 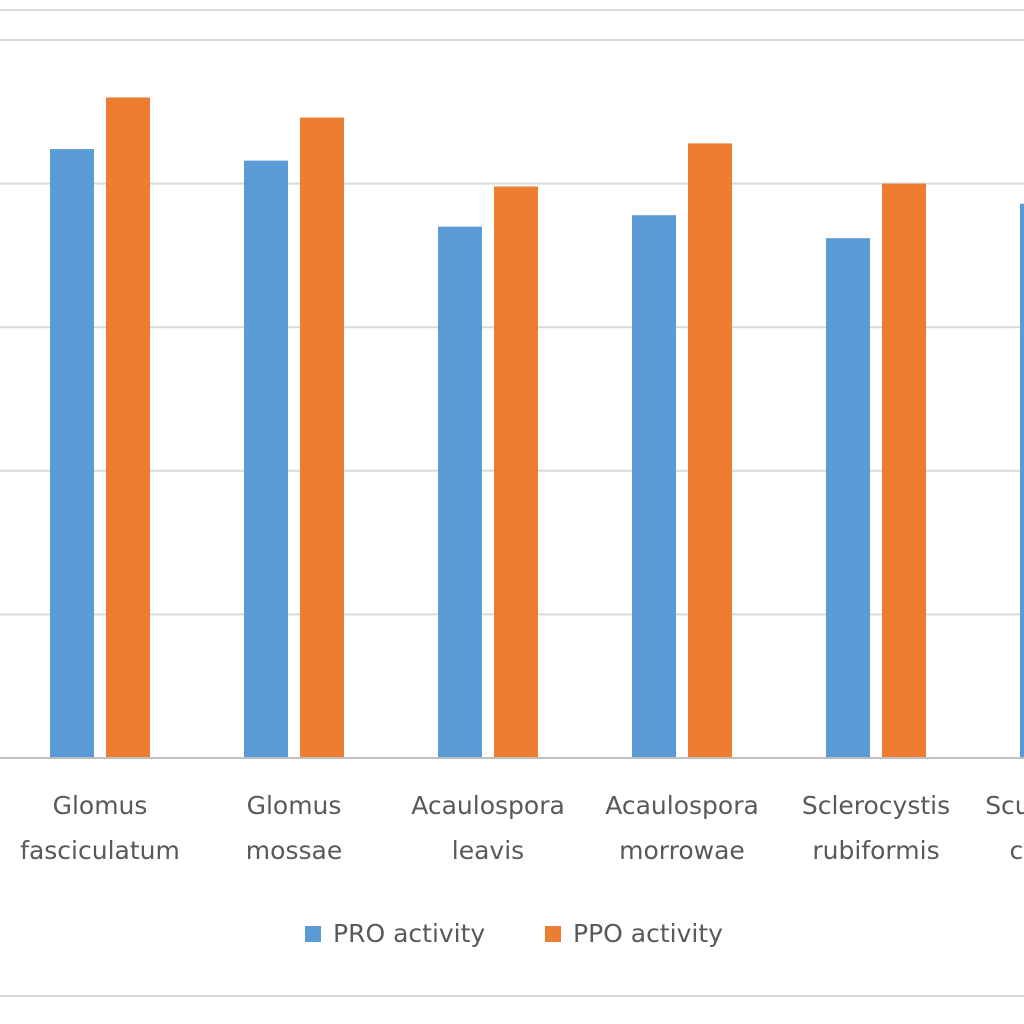 What do you see at coordinates (294, 850) in the screenshot?
I see `category-label: mossae` at bounding box center [294, 850].